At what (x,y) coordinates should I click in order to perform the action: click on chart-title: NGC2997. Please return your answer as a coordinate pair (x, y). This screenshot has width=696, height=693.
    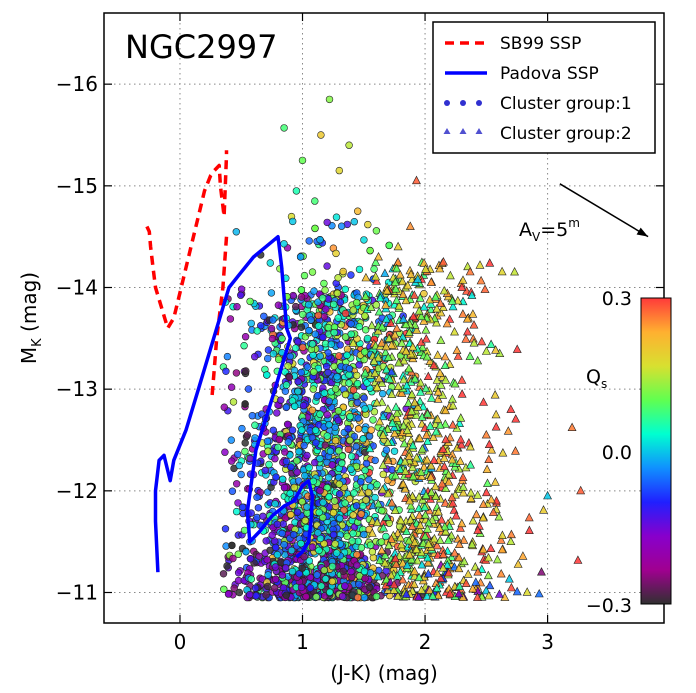
    Looking at the image, I should click on (201, 47).